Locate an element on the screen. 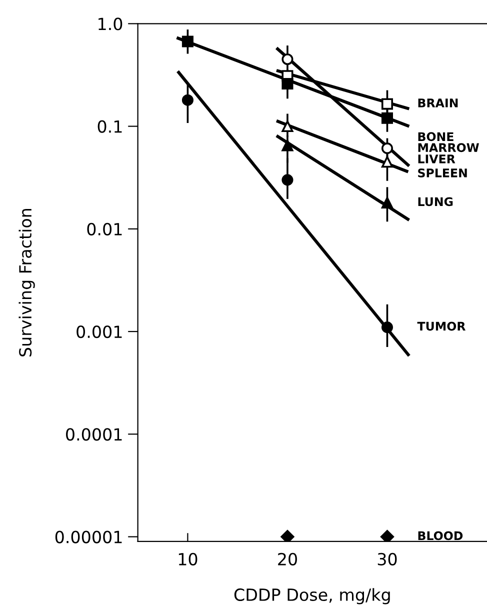 This screenshot has width=487, height=607. text: LUNG is located at coordinates (435, 201).